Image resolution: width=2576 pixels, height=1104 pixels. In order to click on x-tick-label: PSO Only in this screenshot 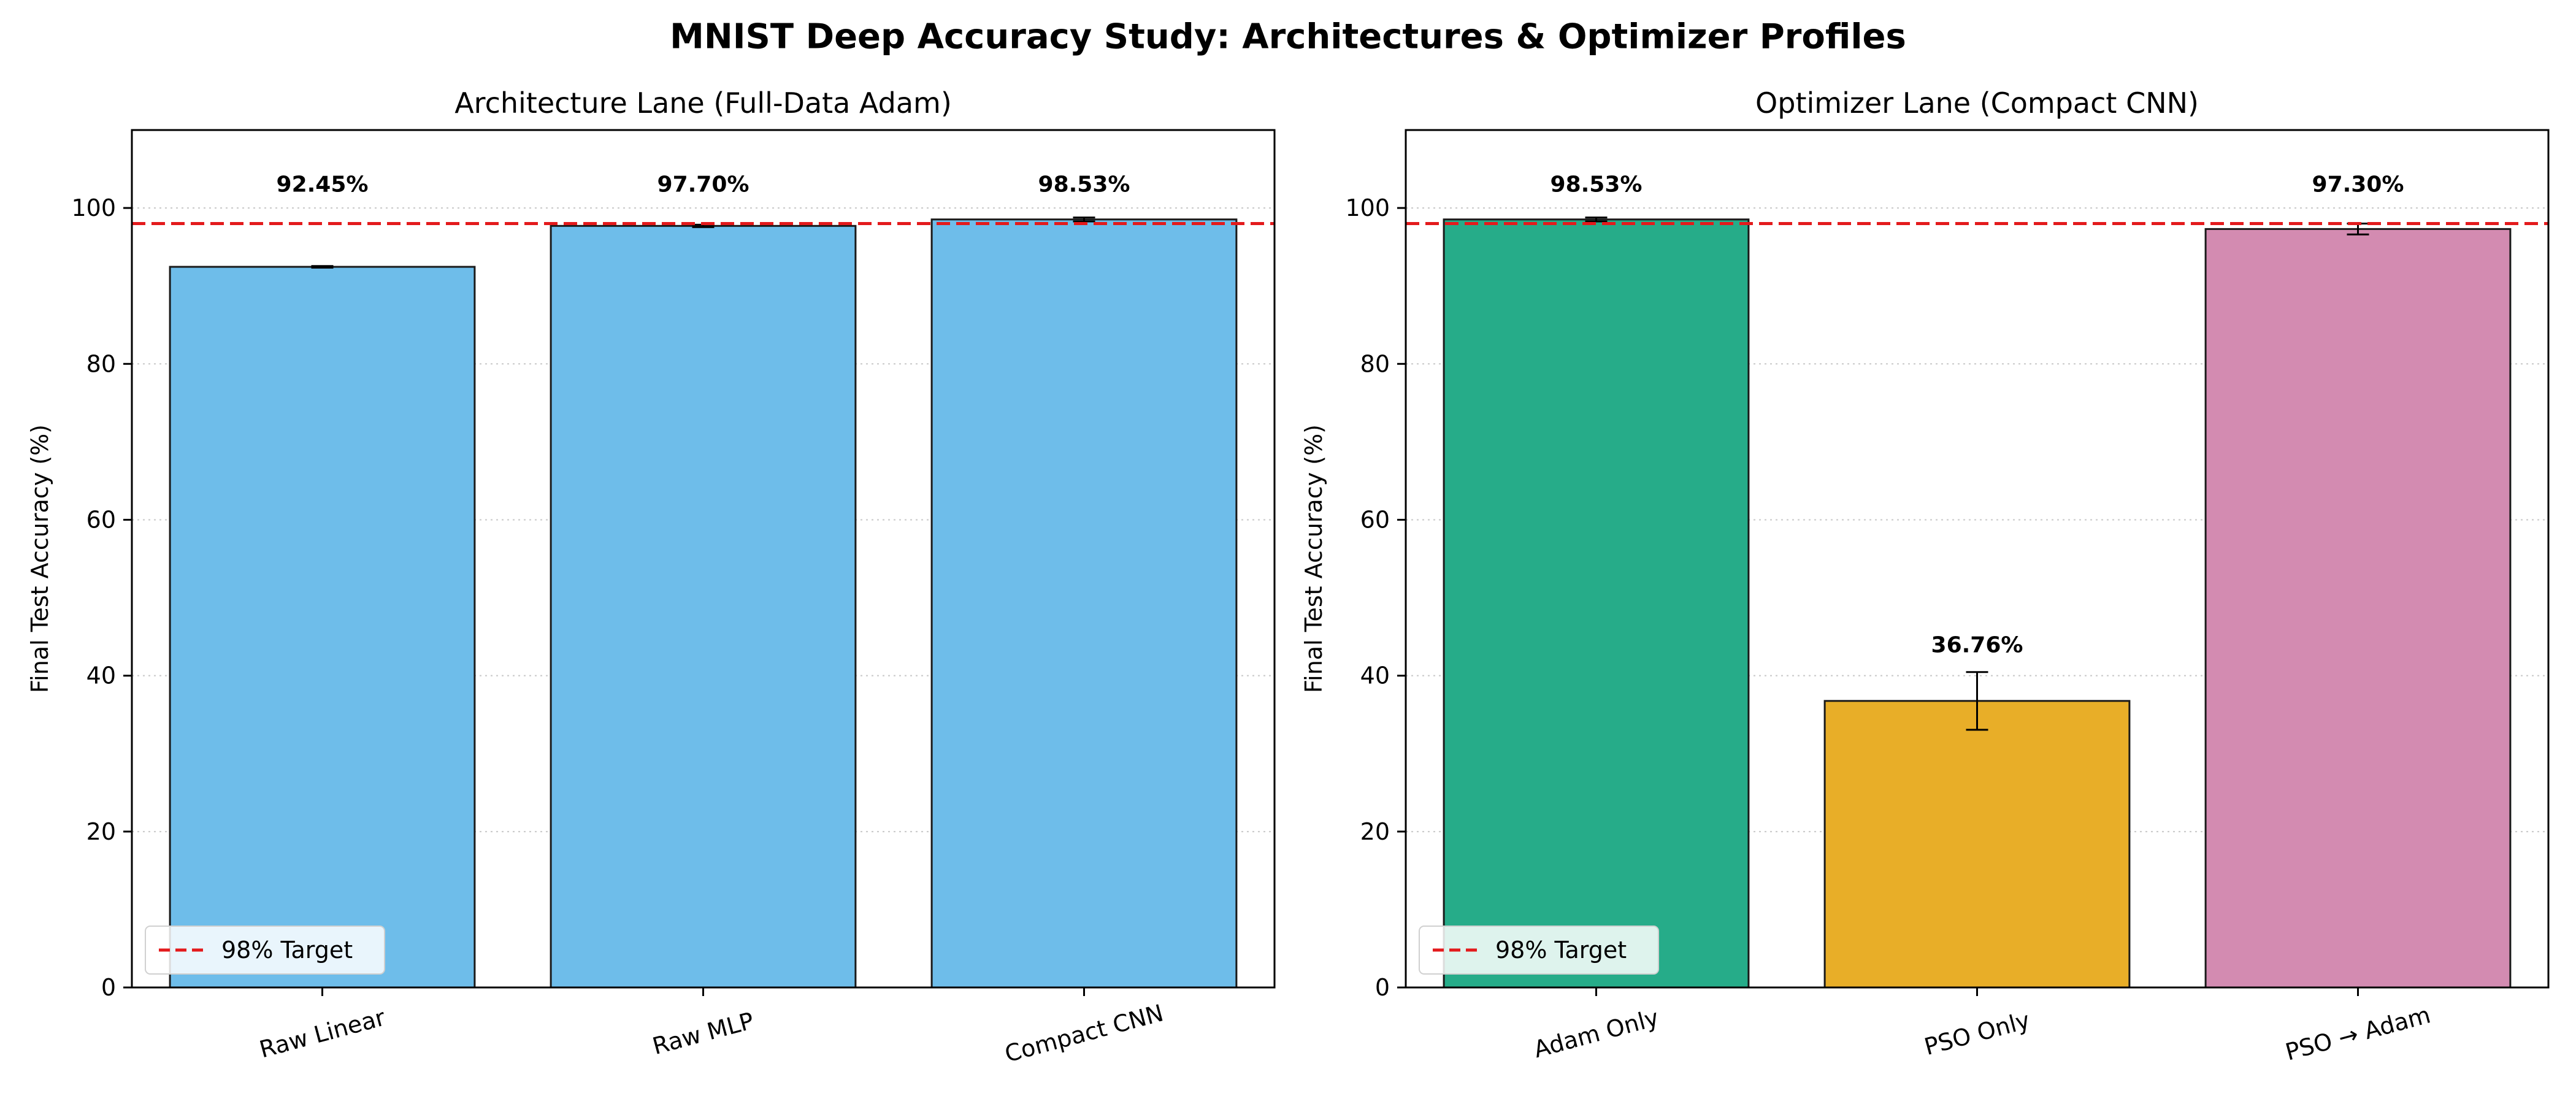, I will do `click(1977, 1033)`.